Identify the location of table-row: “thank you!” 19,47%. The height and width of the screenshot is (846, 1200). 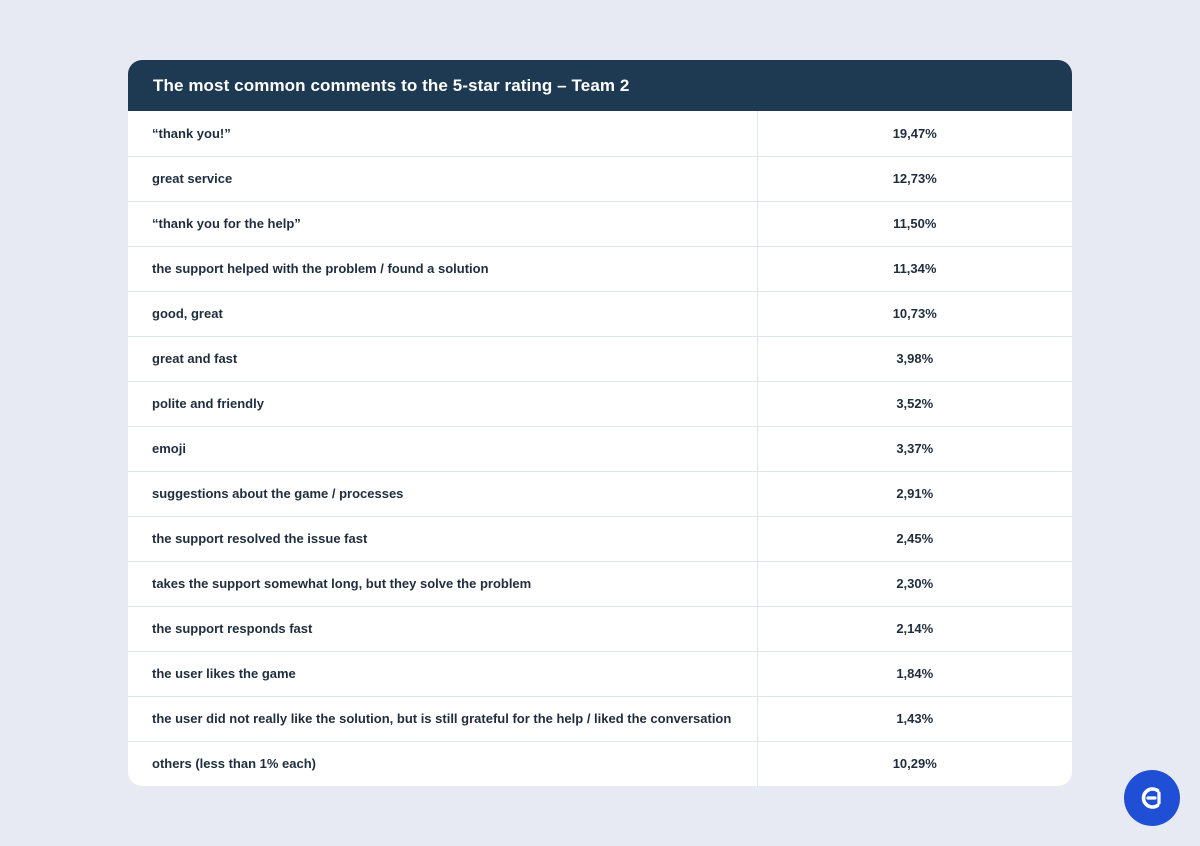
(600, 134).